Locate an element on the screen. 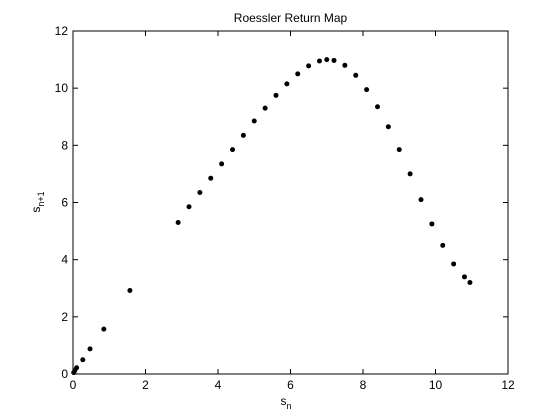  x-tick-label: 12 is located at coordinates (508, 385).